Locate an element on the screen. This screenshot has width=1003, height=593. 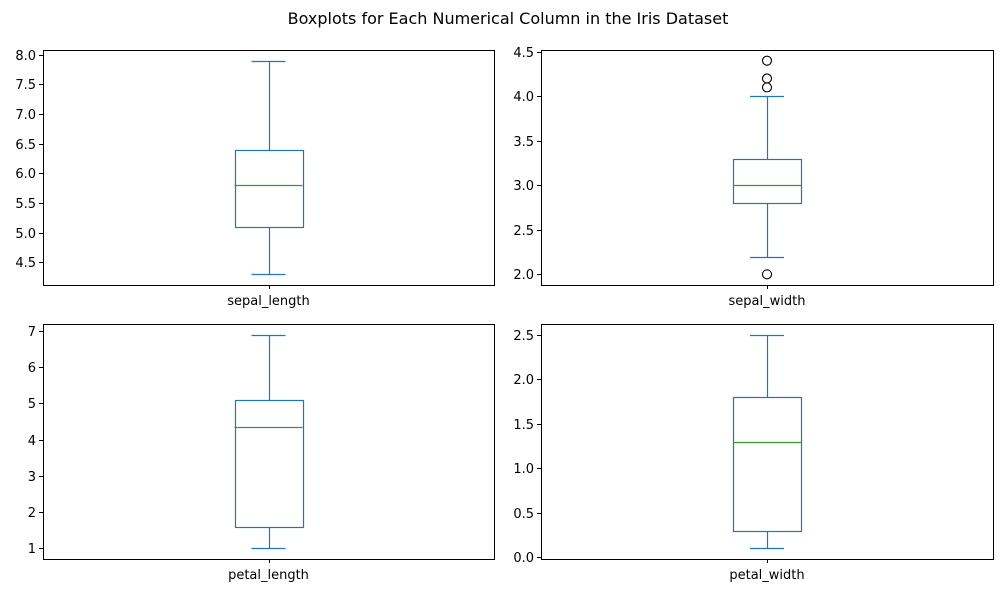
y-tick-label: 7.0 is located at coordinates (25, 115).